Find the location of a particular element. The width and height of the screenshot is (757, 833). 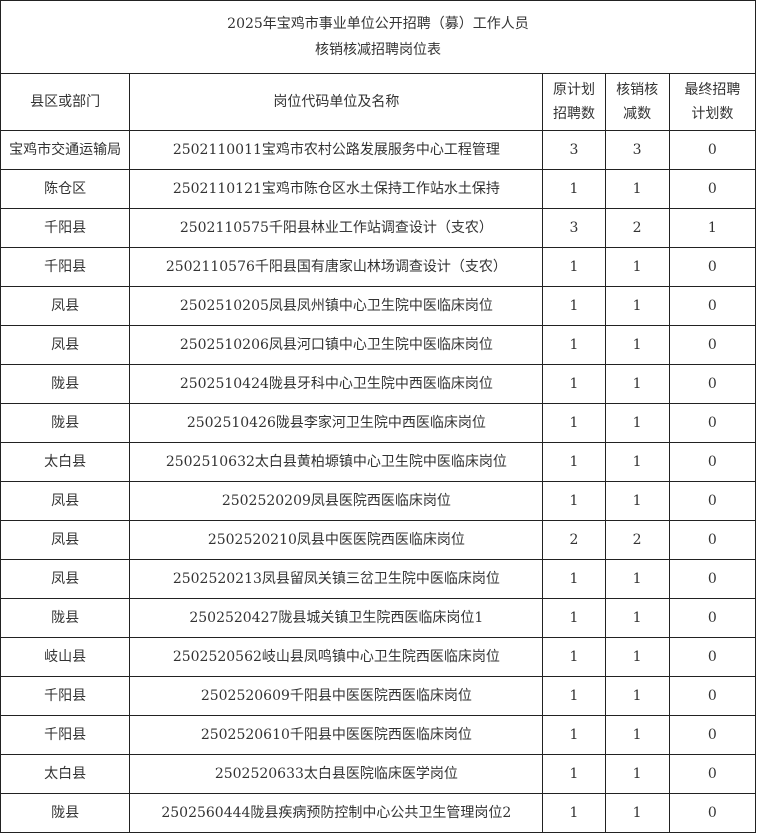

table-row: 太白县 2502520633太白县医院临床医学岗位 1 1 0 is located at coordinates (378, 774).